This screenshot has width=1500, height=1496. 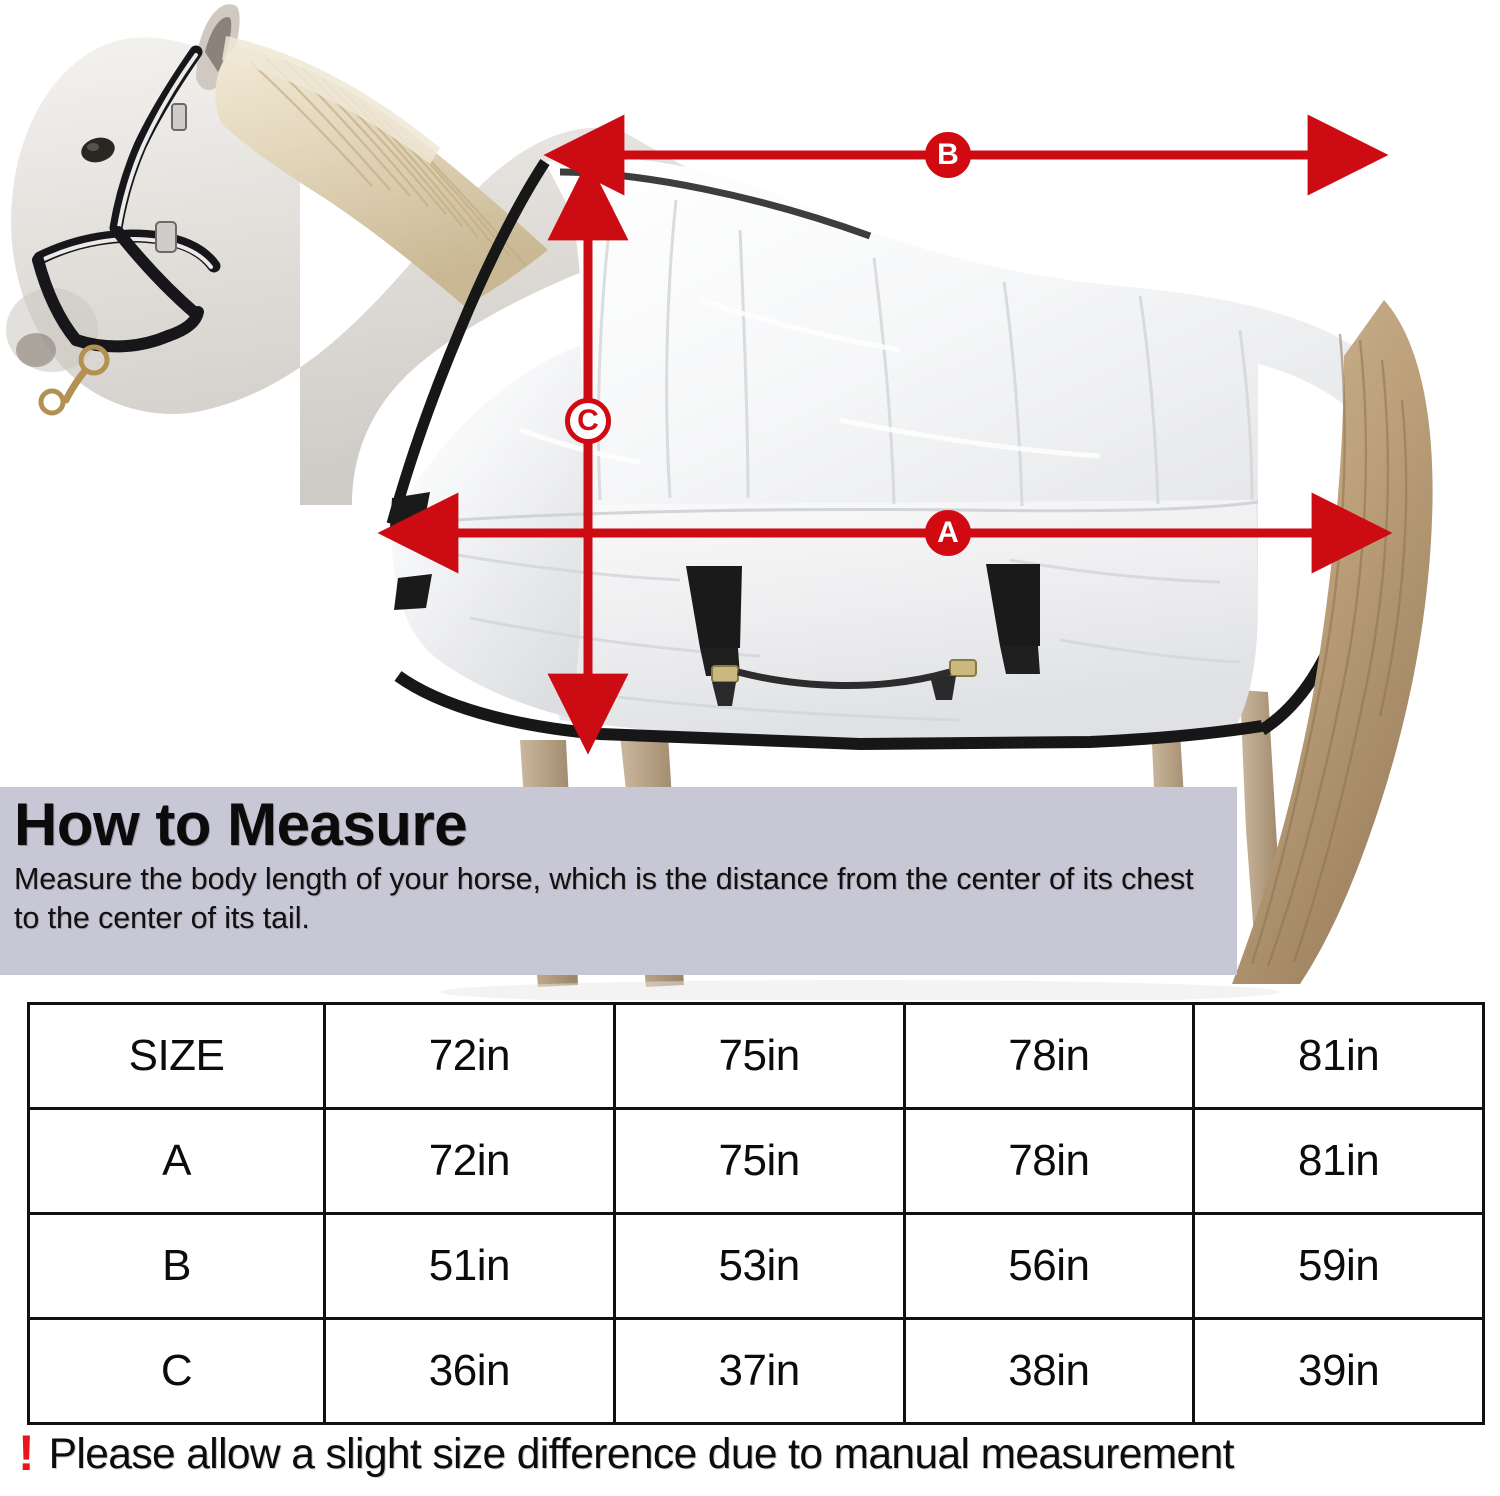 What do you see at coordinates (759, 1161) in the screenshot?
I see `cell-a-2: 75in` at bounding box center [759, 1161].